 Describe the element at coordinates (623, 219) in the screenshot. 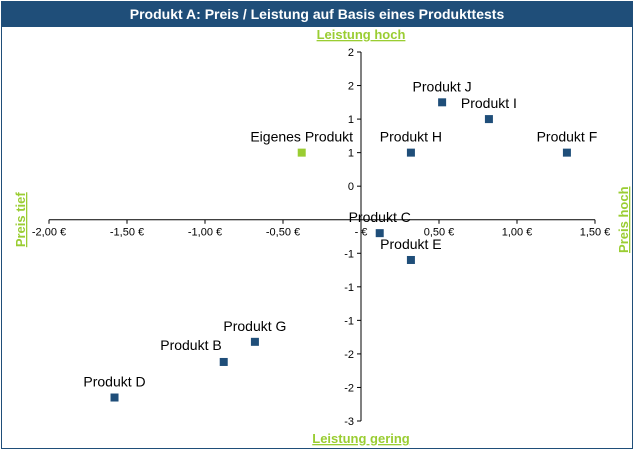

I see `quadrant-label-right: Preis hoch` at that location.